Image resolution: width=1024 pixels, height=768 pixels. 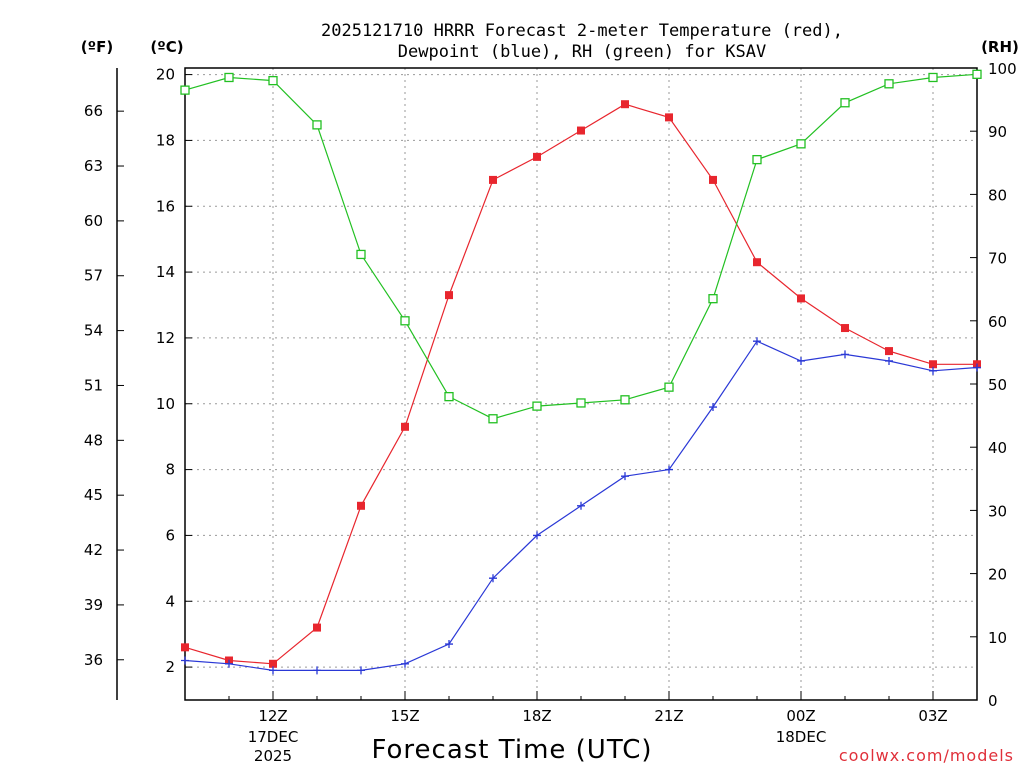 What do you see at coordinates (93, 660) in the screenshot?
I see `fahrenheit-tick-label: 36` at bounding box center [93, 660].